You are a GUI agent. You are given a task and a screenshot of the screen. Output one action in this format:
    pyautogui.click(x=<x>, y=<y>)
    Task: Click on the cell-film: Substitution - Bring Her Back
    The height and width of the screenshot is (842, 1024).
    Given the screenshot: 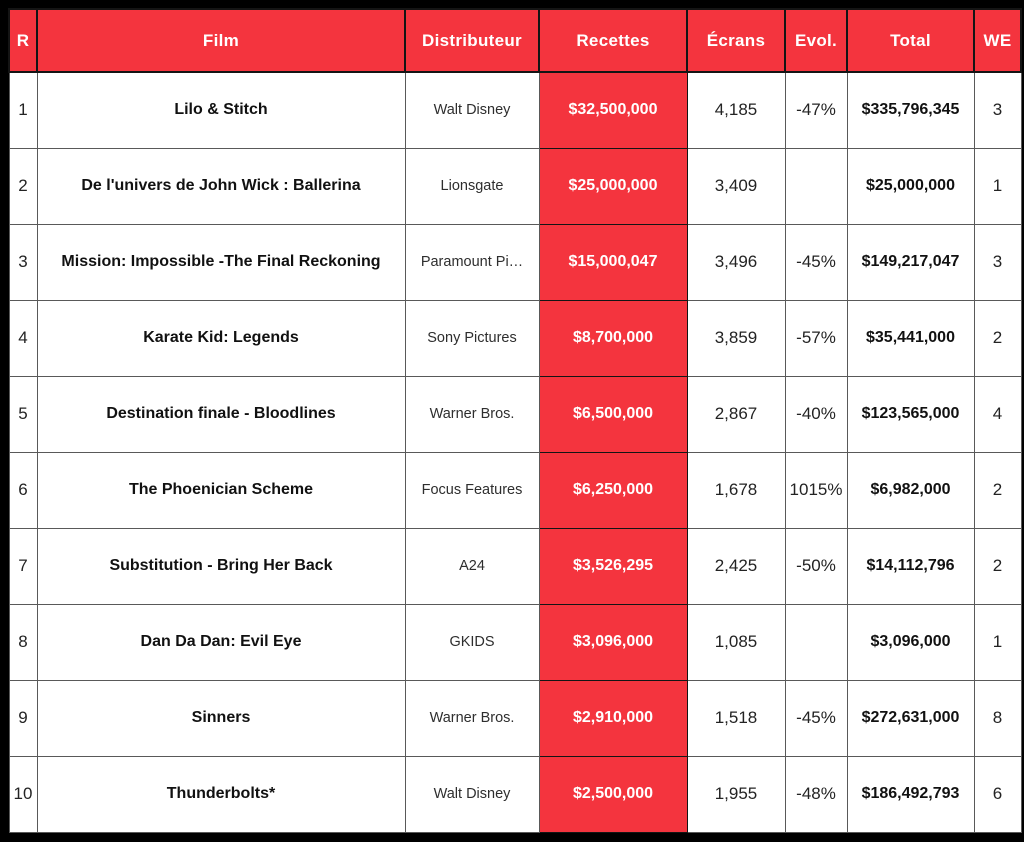 What is the action you would take?
    pyautogui.click(x=221, y=566)
    